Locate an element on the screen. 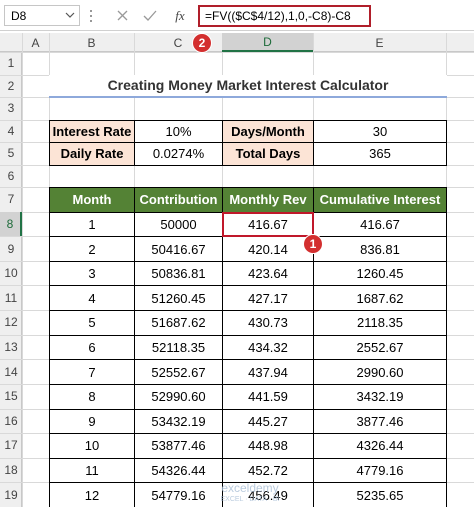 Image resolution: width=474 pixels, height=507 pixels. row-header: 1 is located at coordinates (11, 63).